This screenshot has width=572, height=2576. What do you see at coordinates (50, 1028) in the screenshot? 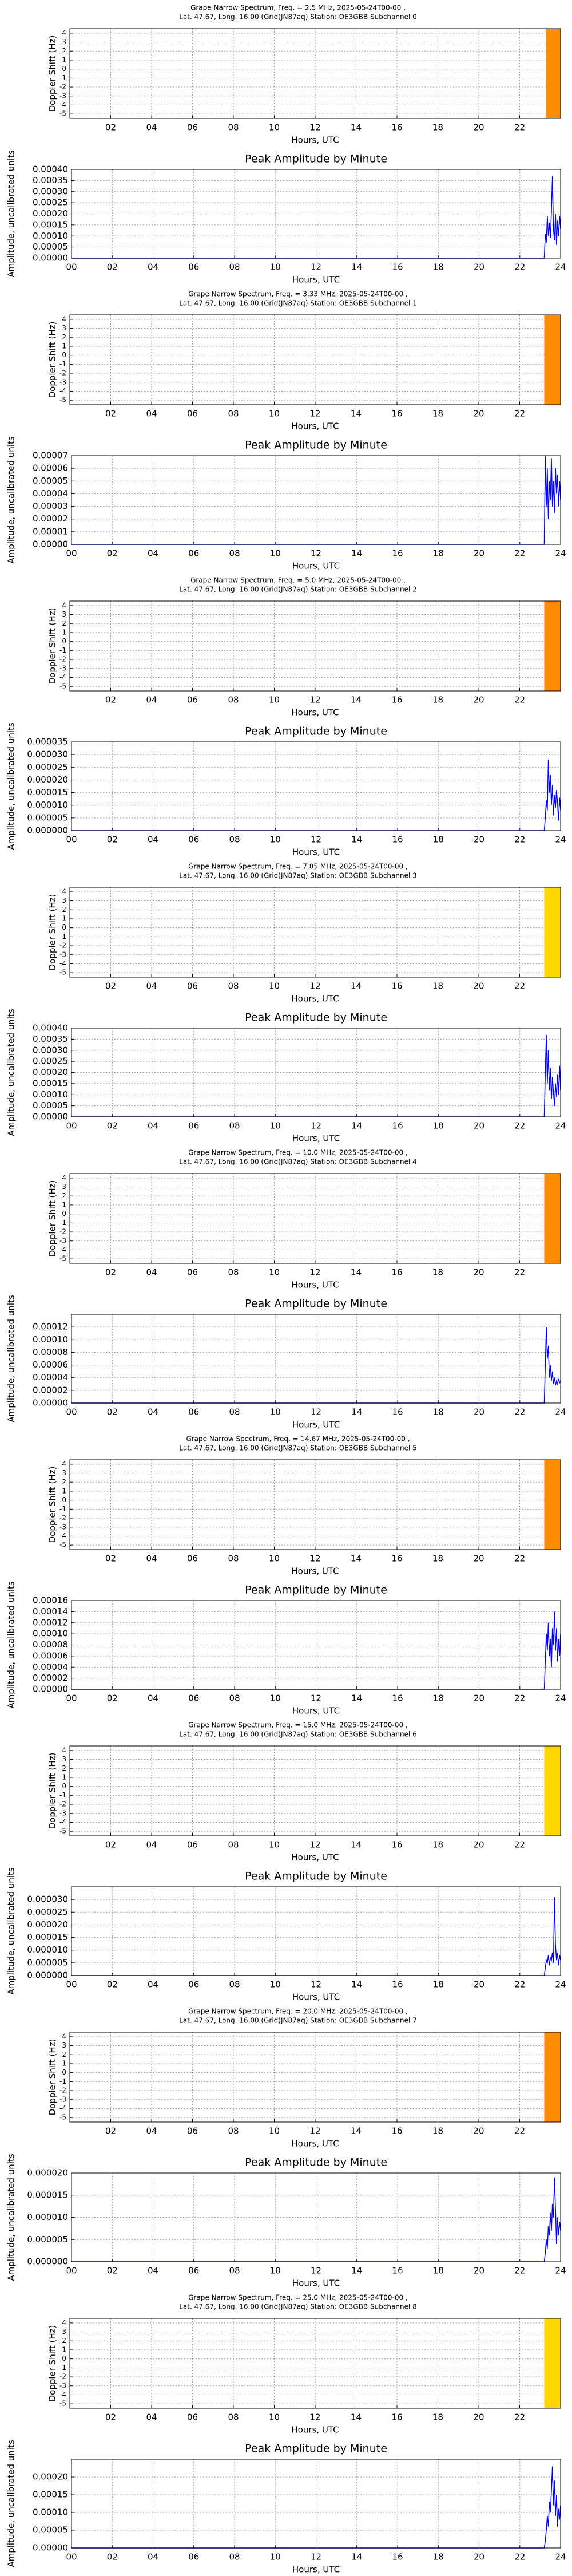
I see `y-tick-label: 0.00040` at bounding box center [50, 1028].